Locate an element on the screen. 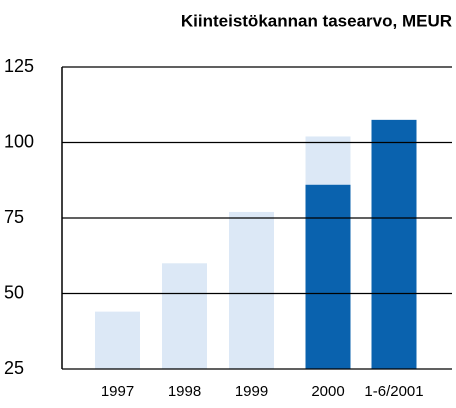 The width and height of the screenshot is (456, 408). y-tick-label: 25 is located at coordinates (14, 368).